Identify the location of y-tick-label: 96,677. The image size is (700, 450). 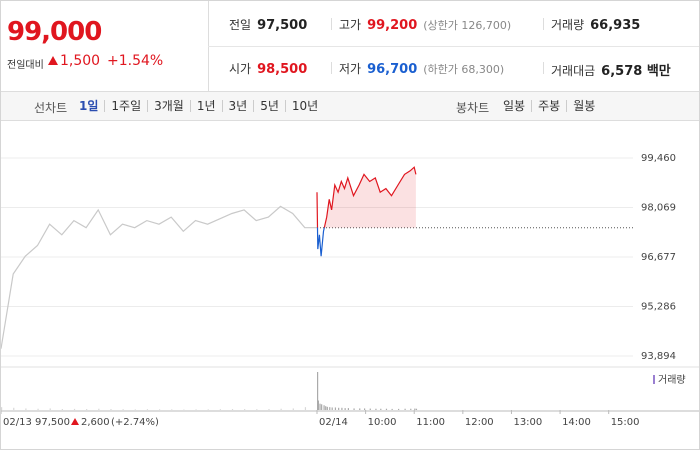
(658, 257).